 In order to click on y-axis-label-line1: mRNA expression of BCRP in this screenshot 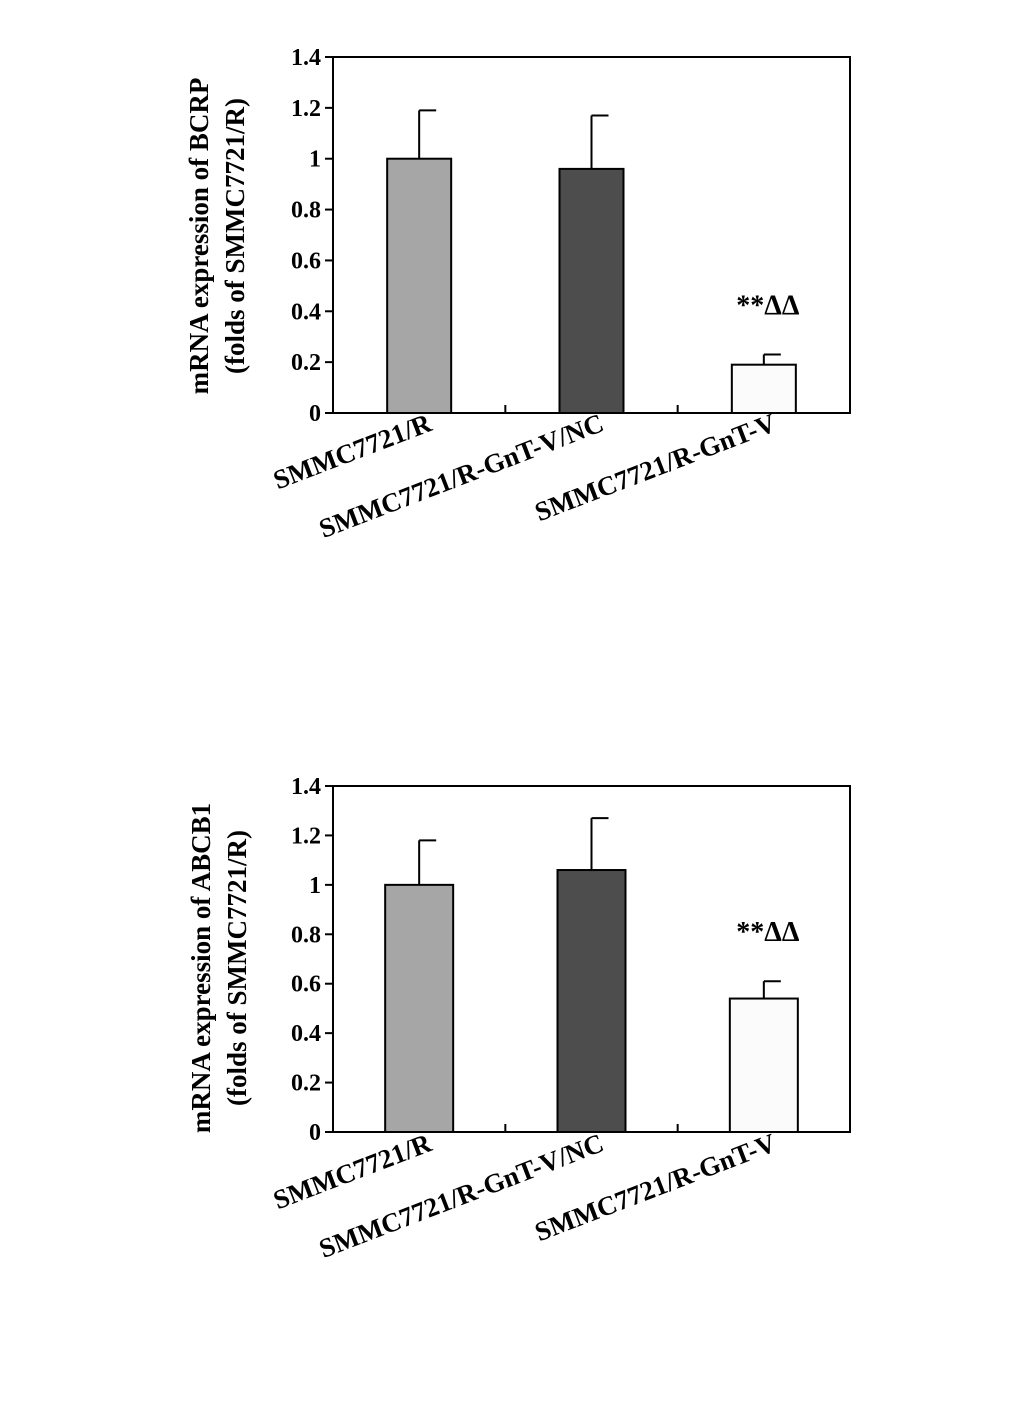, I will do `click(199, 236)`.